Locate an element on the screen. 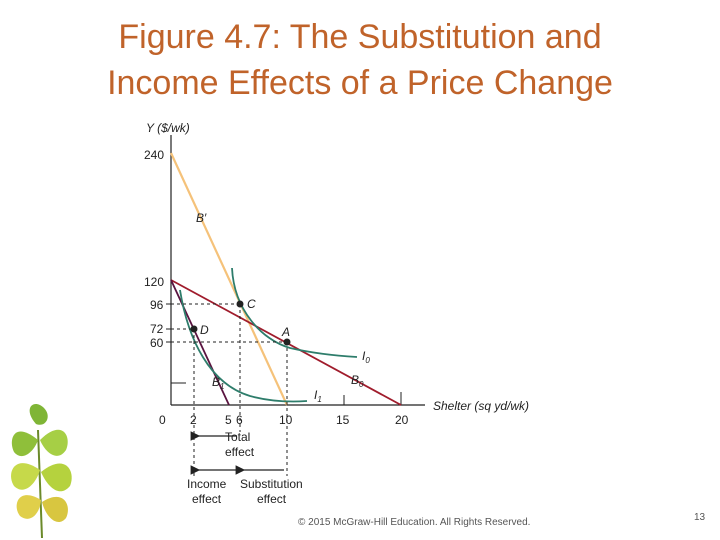  y-tick-96: 96 is located at coordinates (157, 305).